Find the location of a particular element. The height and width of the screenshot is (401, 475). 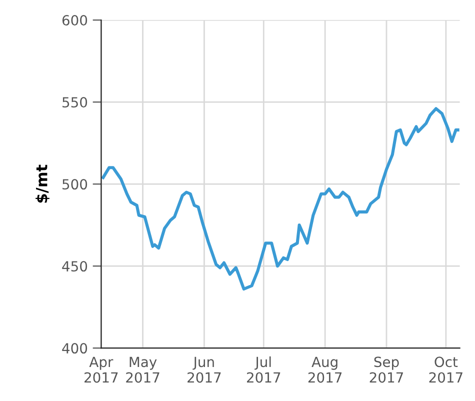

y-tick-label: 600 is located at coordinates (75, 20).